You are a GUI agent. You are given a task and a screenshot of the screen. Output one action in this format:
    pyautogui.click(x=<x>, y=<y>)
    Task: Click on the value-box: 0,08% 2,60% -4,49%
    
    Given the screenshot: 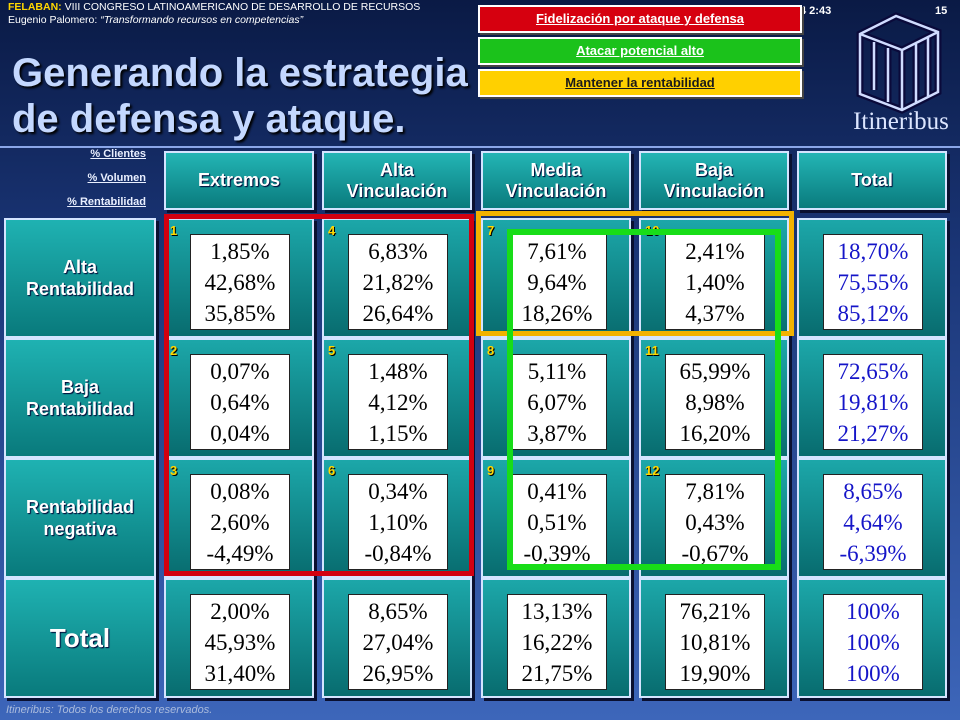 What is the action you would take?
    pyautogui.click(x=240, y=522)
    